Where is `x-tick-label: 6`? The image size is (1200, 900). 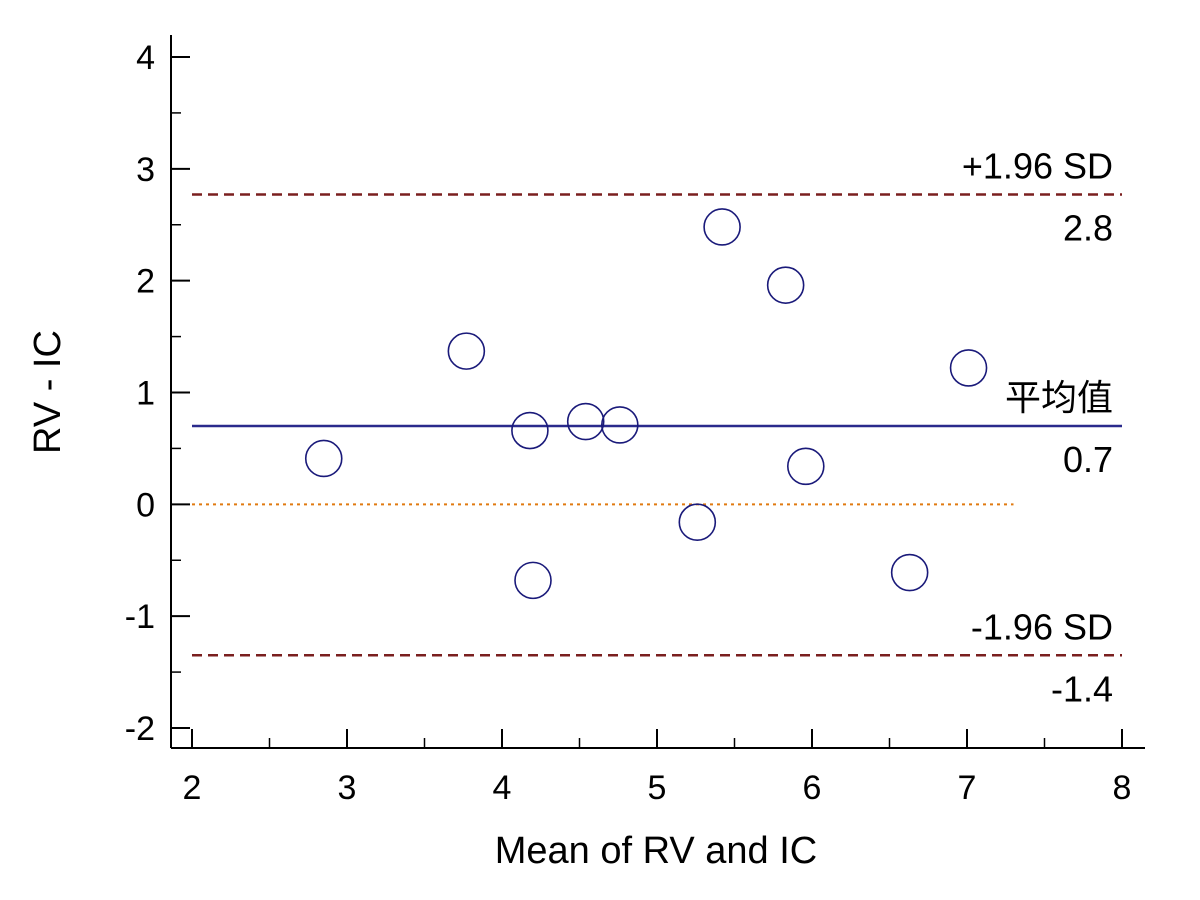
x-tick-label: 6 is located at coordinates (812, 788).